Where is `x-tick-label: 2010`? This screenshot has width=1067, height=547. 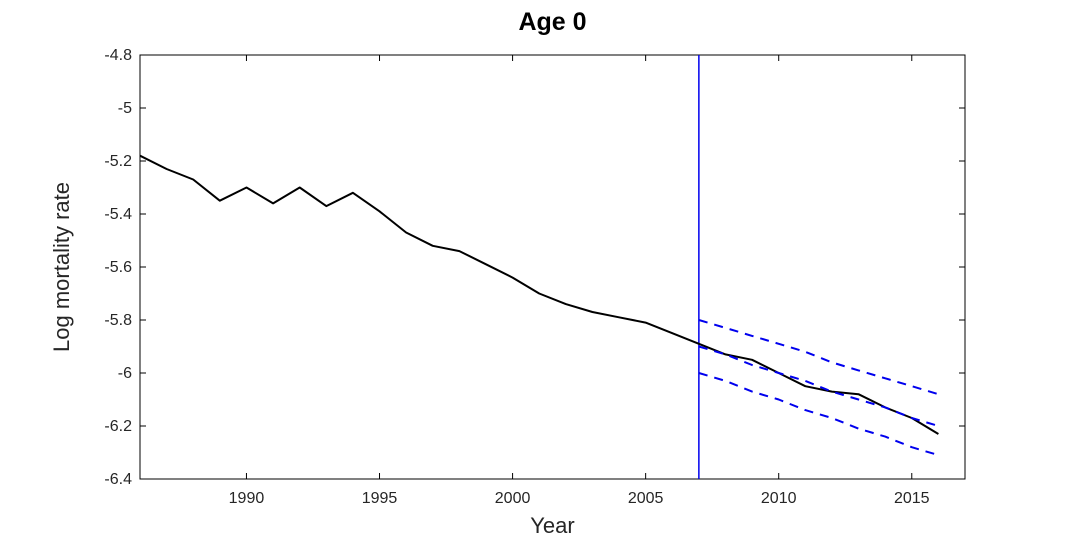 x-tick-label: 2010 is located at coordinates (779, 498).